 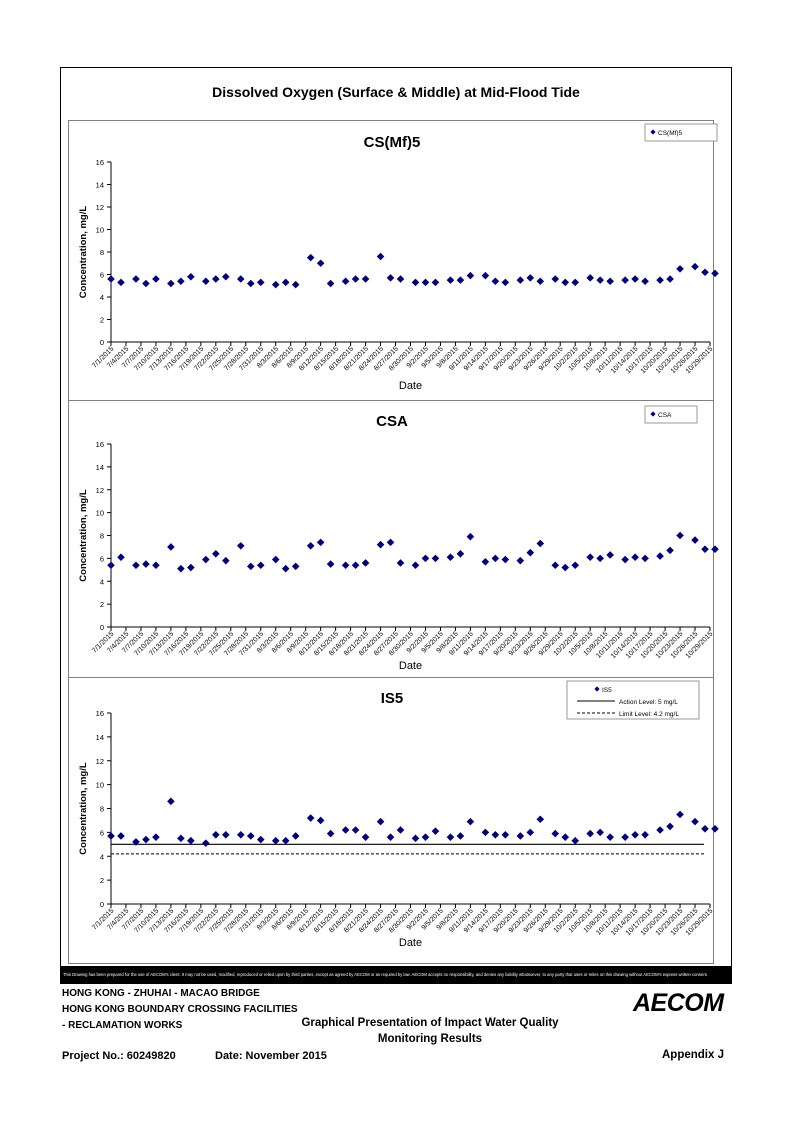 I want to click on legend-label: CS(Mf)5, so click(x=670, y=133).